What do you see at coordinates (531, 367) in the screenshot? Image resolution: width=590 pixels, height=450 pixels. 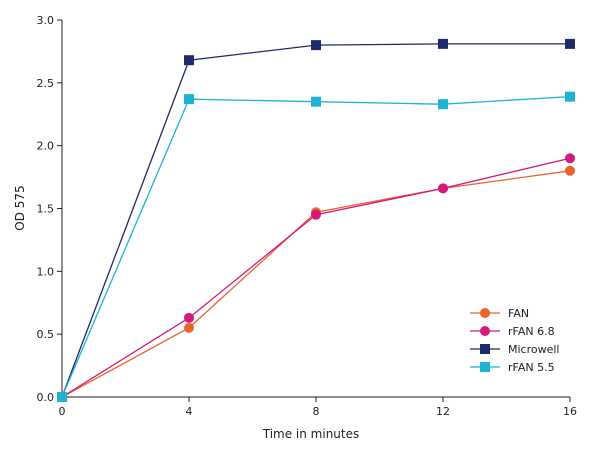 I see `legend-label: rFAN 5.5` at bounding box center [531, 367].